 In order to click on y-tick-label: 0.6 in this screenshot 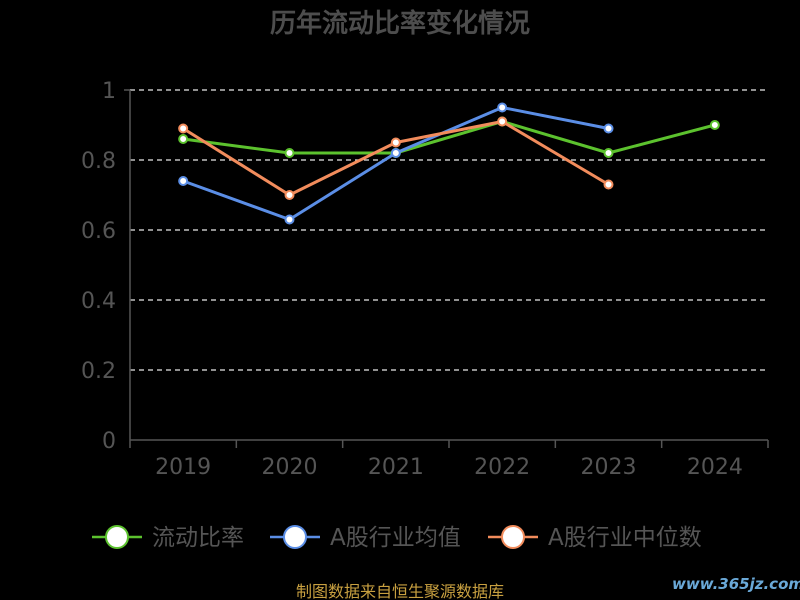, I will do `click(98, 231)`.